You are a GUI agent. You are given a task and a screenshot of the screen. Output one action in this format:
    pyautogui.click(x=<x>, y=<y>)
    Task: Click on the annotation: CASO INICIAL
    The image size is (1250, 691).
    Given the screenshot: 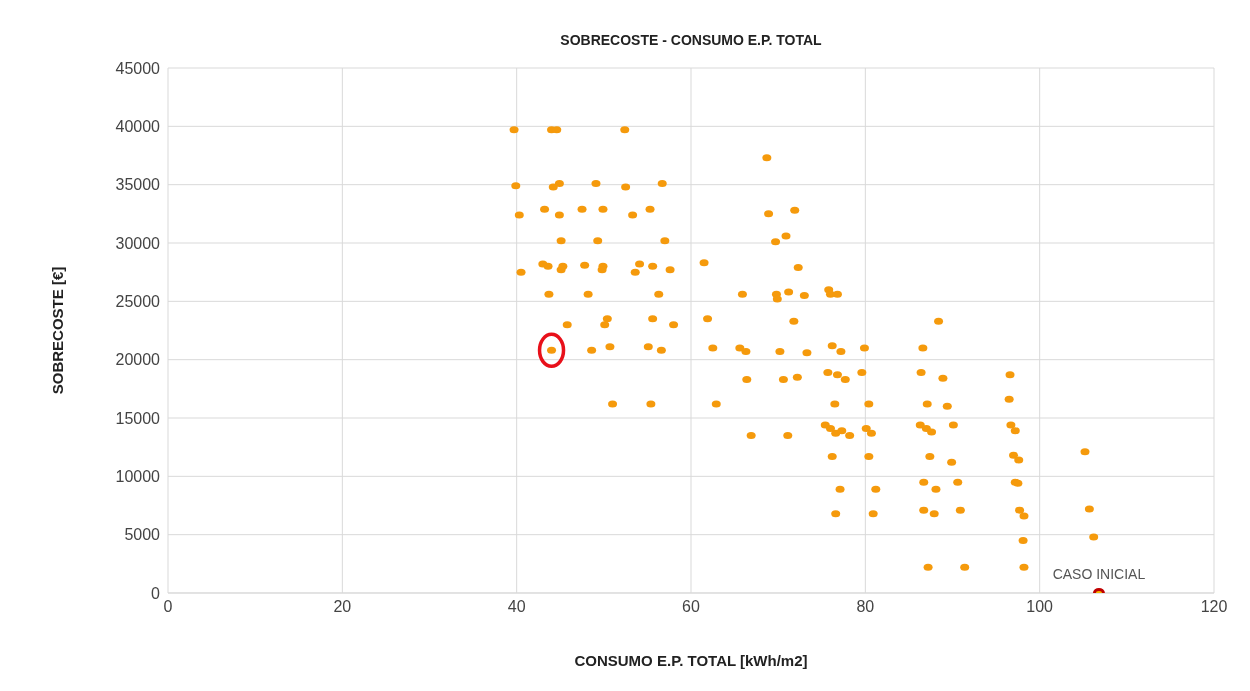 What is the action you would take?
    pyautogui.click(x=1099, y=574)
    